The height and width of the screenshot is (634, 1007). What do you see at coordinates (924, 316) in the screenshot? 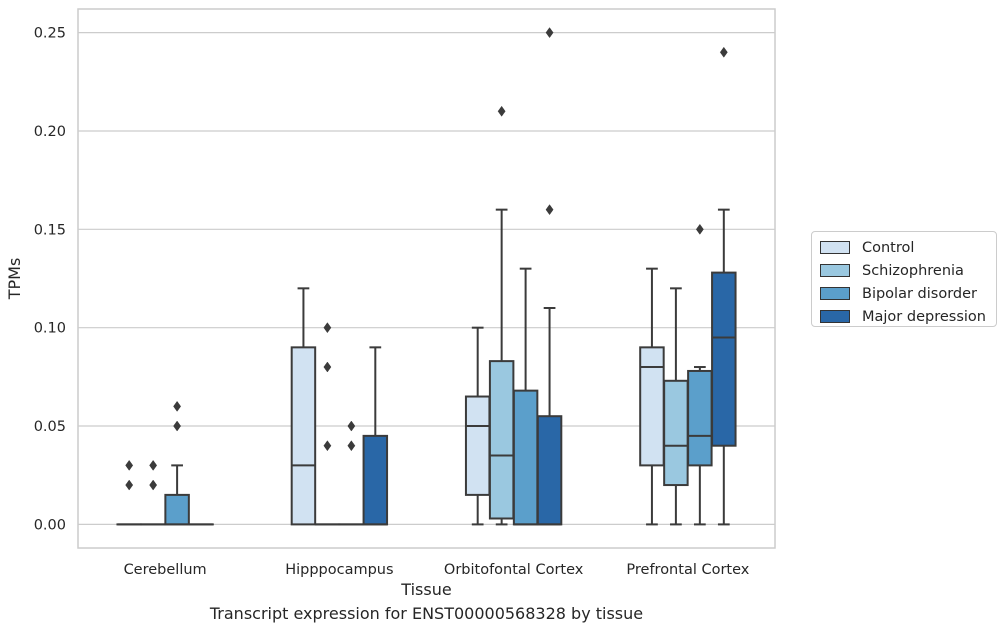
I see `legend-label: Major depression` at bounding box center [924, 316].